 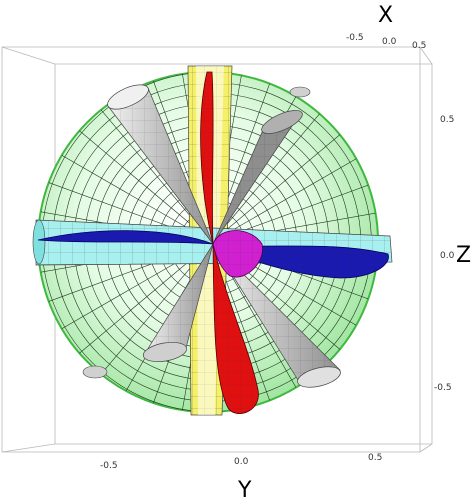 I want to click on magenta-lobe, so click(x=237, y=254).